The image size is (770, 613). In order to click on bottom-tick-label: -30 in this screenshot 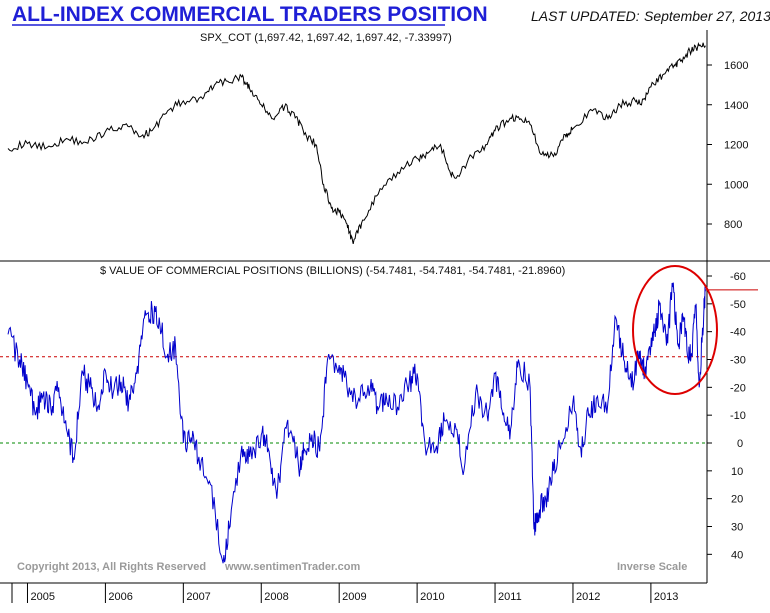, I will do `click(738, 361)`.